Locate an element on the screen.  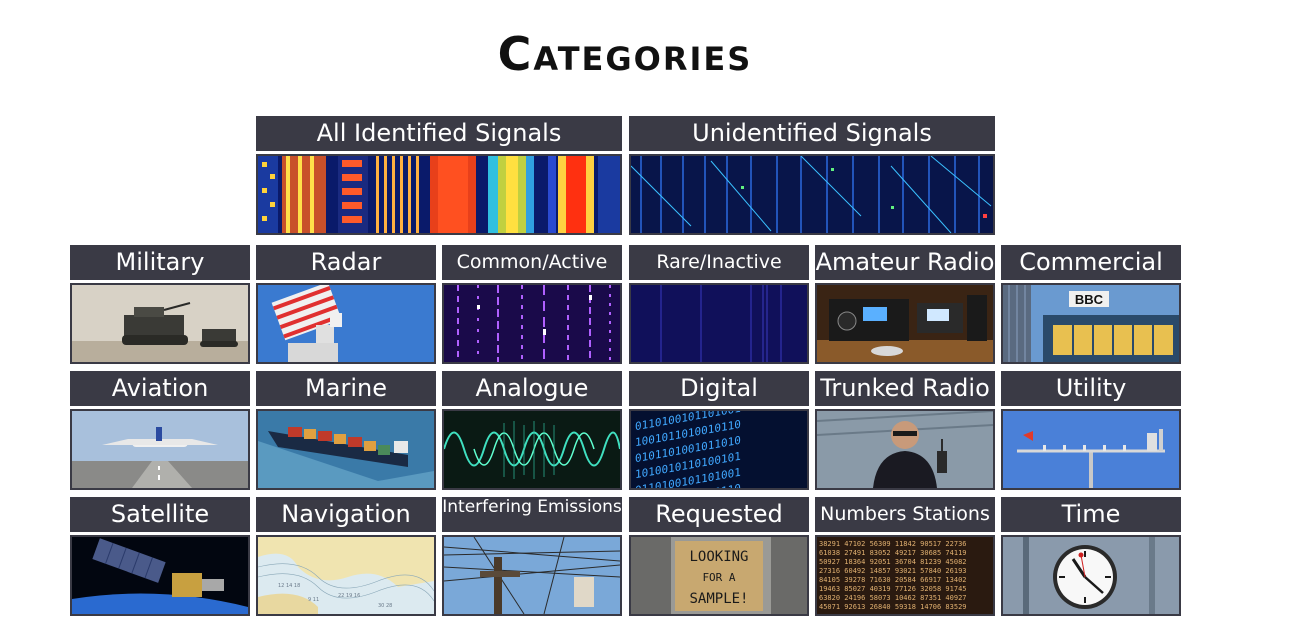
sign-line-1: LOOKING is located at coordinates (718, 557).